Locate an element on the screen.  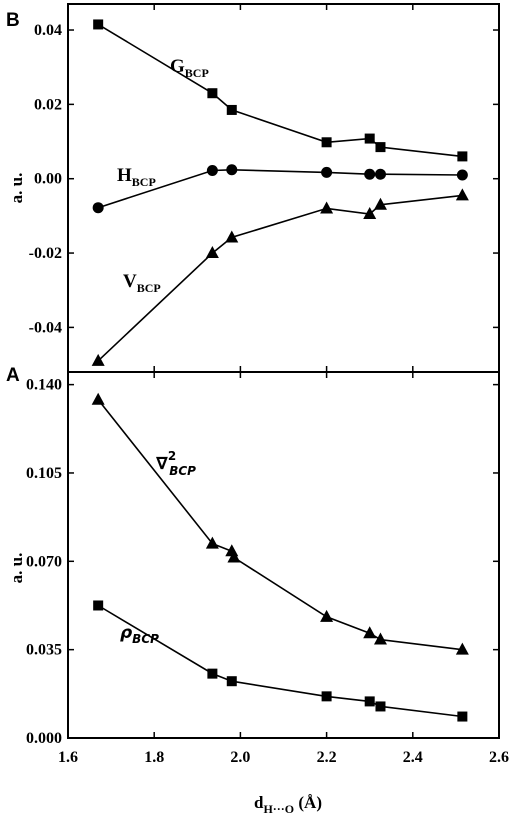
x-tick-label: 2.4 is located at coordinates (413, 757).